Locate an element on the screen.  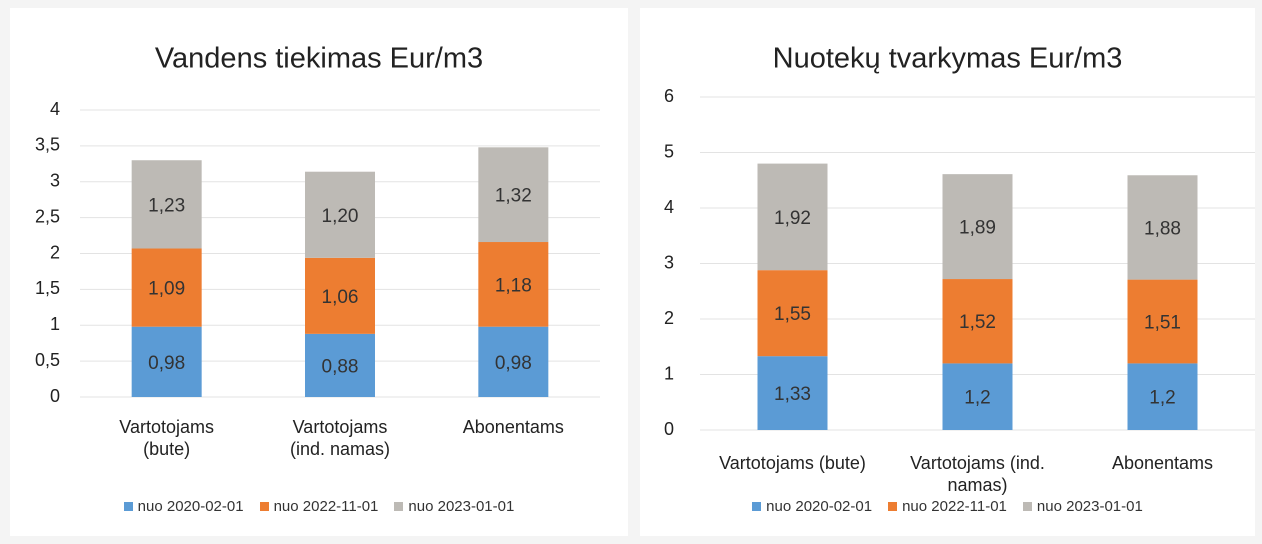
data-label: 1,92 is located at coordinates (792, 218).